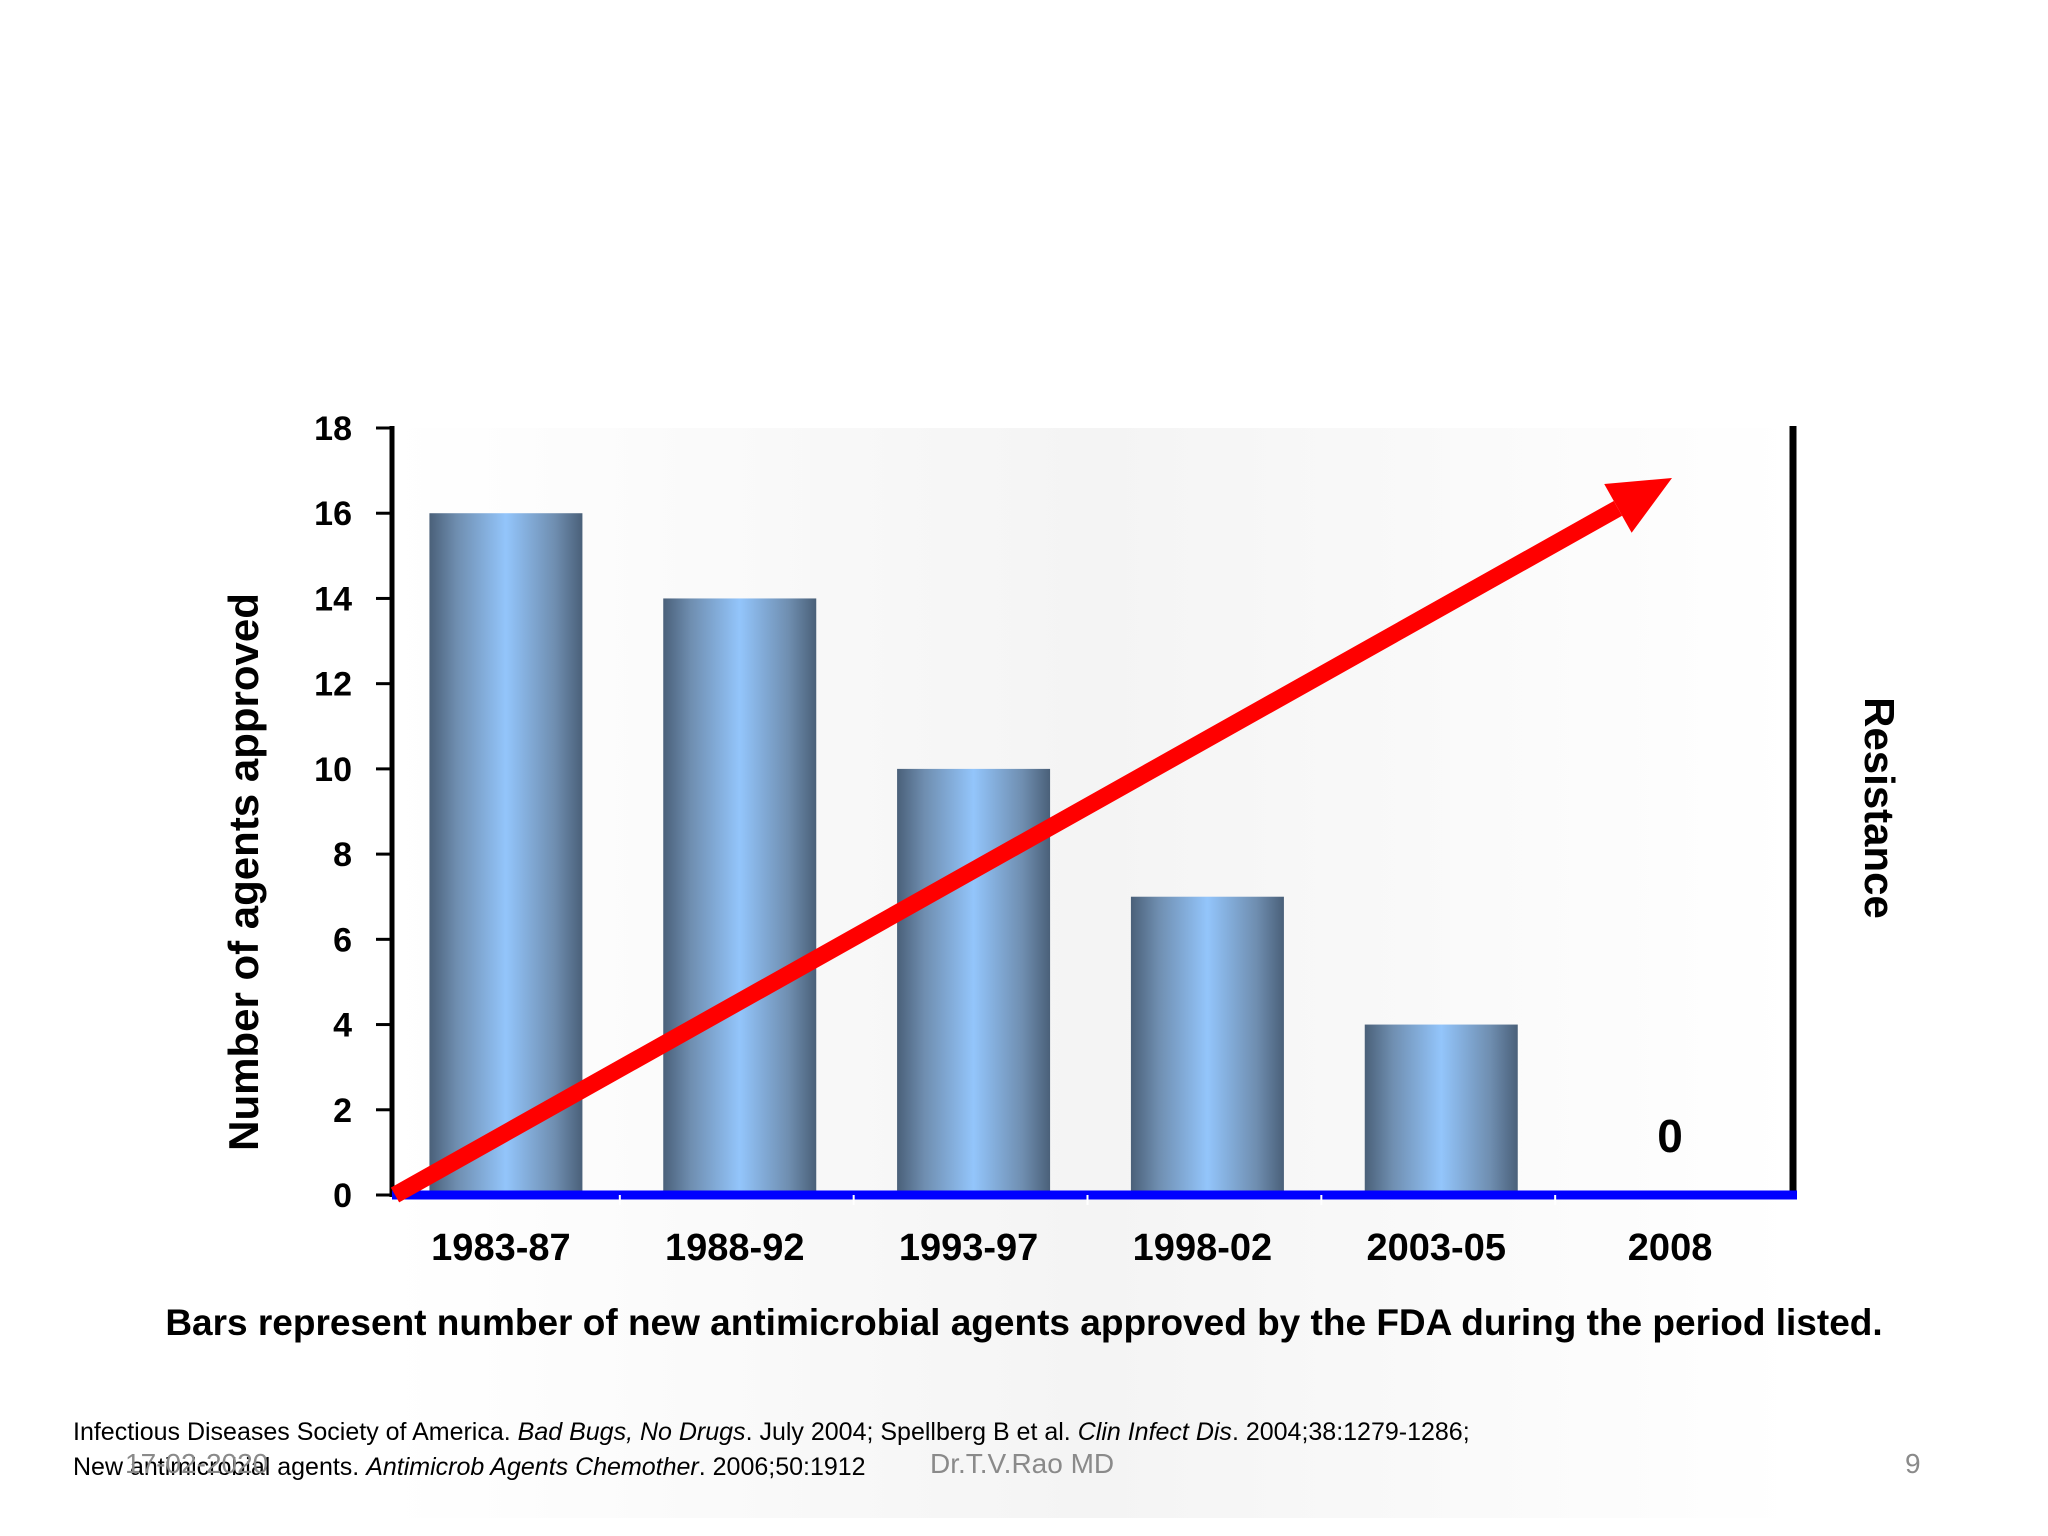 This screenshot has width=2048, height=1536. Describe the element at coordinates (782, 1467) in the screenshot. I see `ref-text: . 2006;50:1912` at that location.